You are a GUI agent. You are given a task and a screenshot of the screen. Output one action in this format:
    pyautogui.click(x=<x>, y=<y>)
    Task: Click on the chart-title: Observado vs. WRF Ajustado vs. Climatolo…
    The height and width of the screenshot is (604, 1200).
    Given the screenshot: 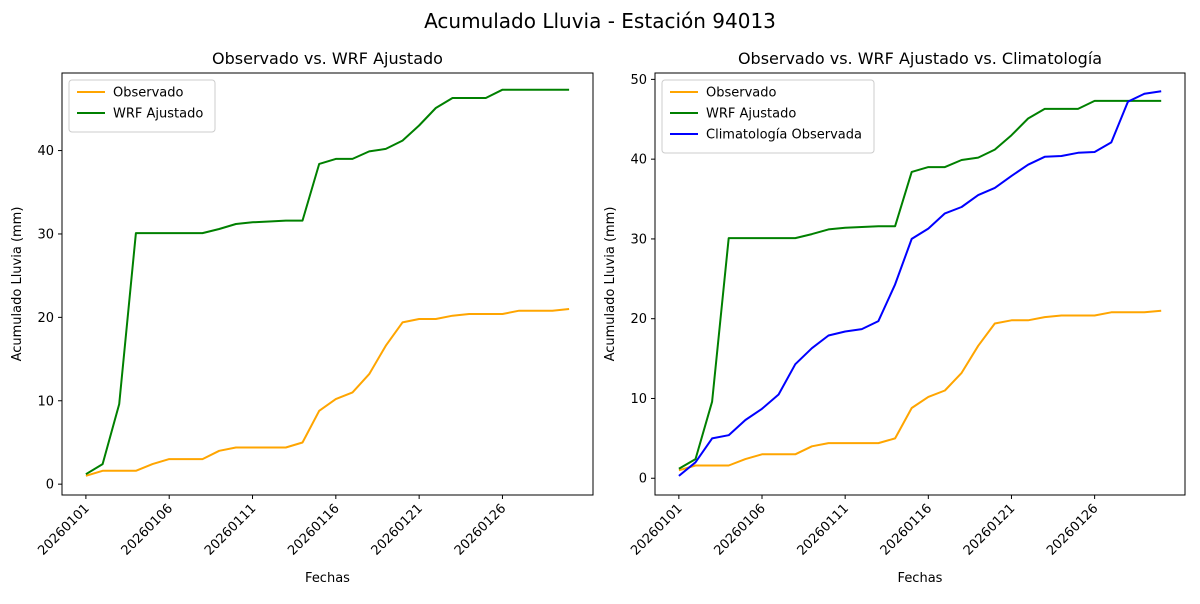 What is the action you would take?
    pyautogui.click(x=920, y=58)
    